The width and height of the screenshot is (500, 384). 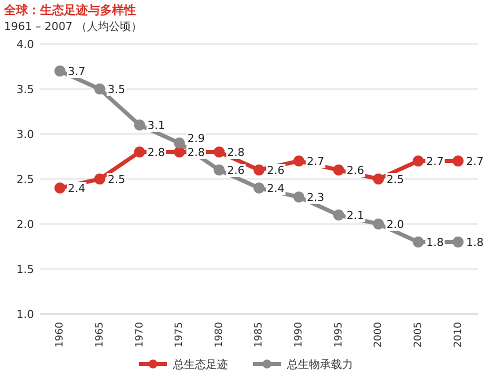 I want to click on y-tick-label: 1.0, so click(x=25, y=314).